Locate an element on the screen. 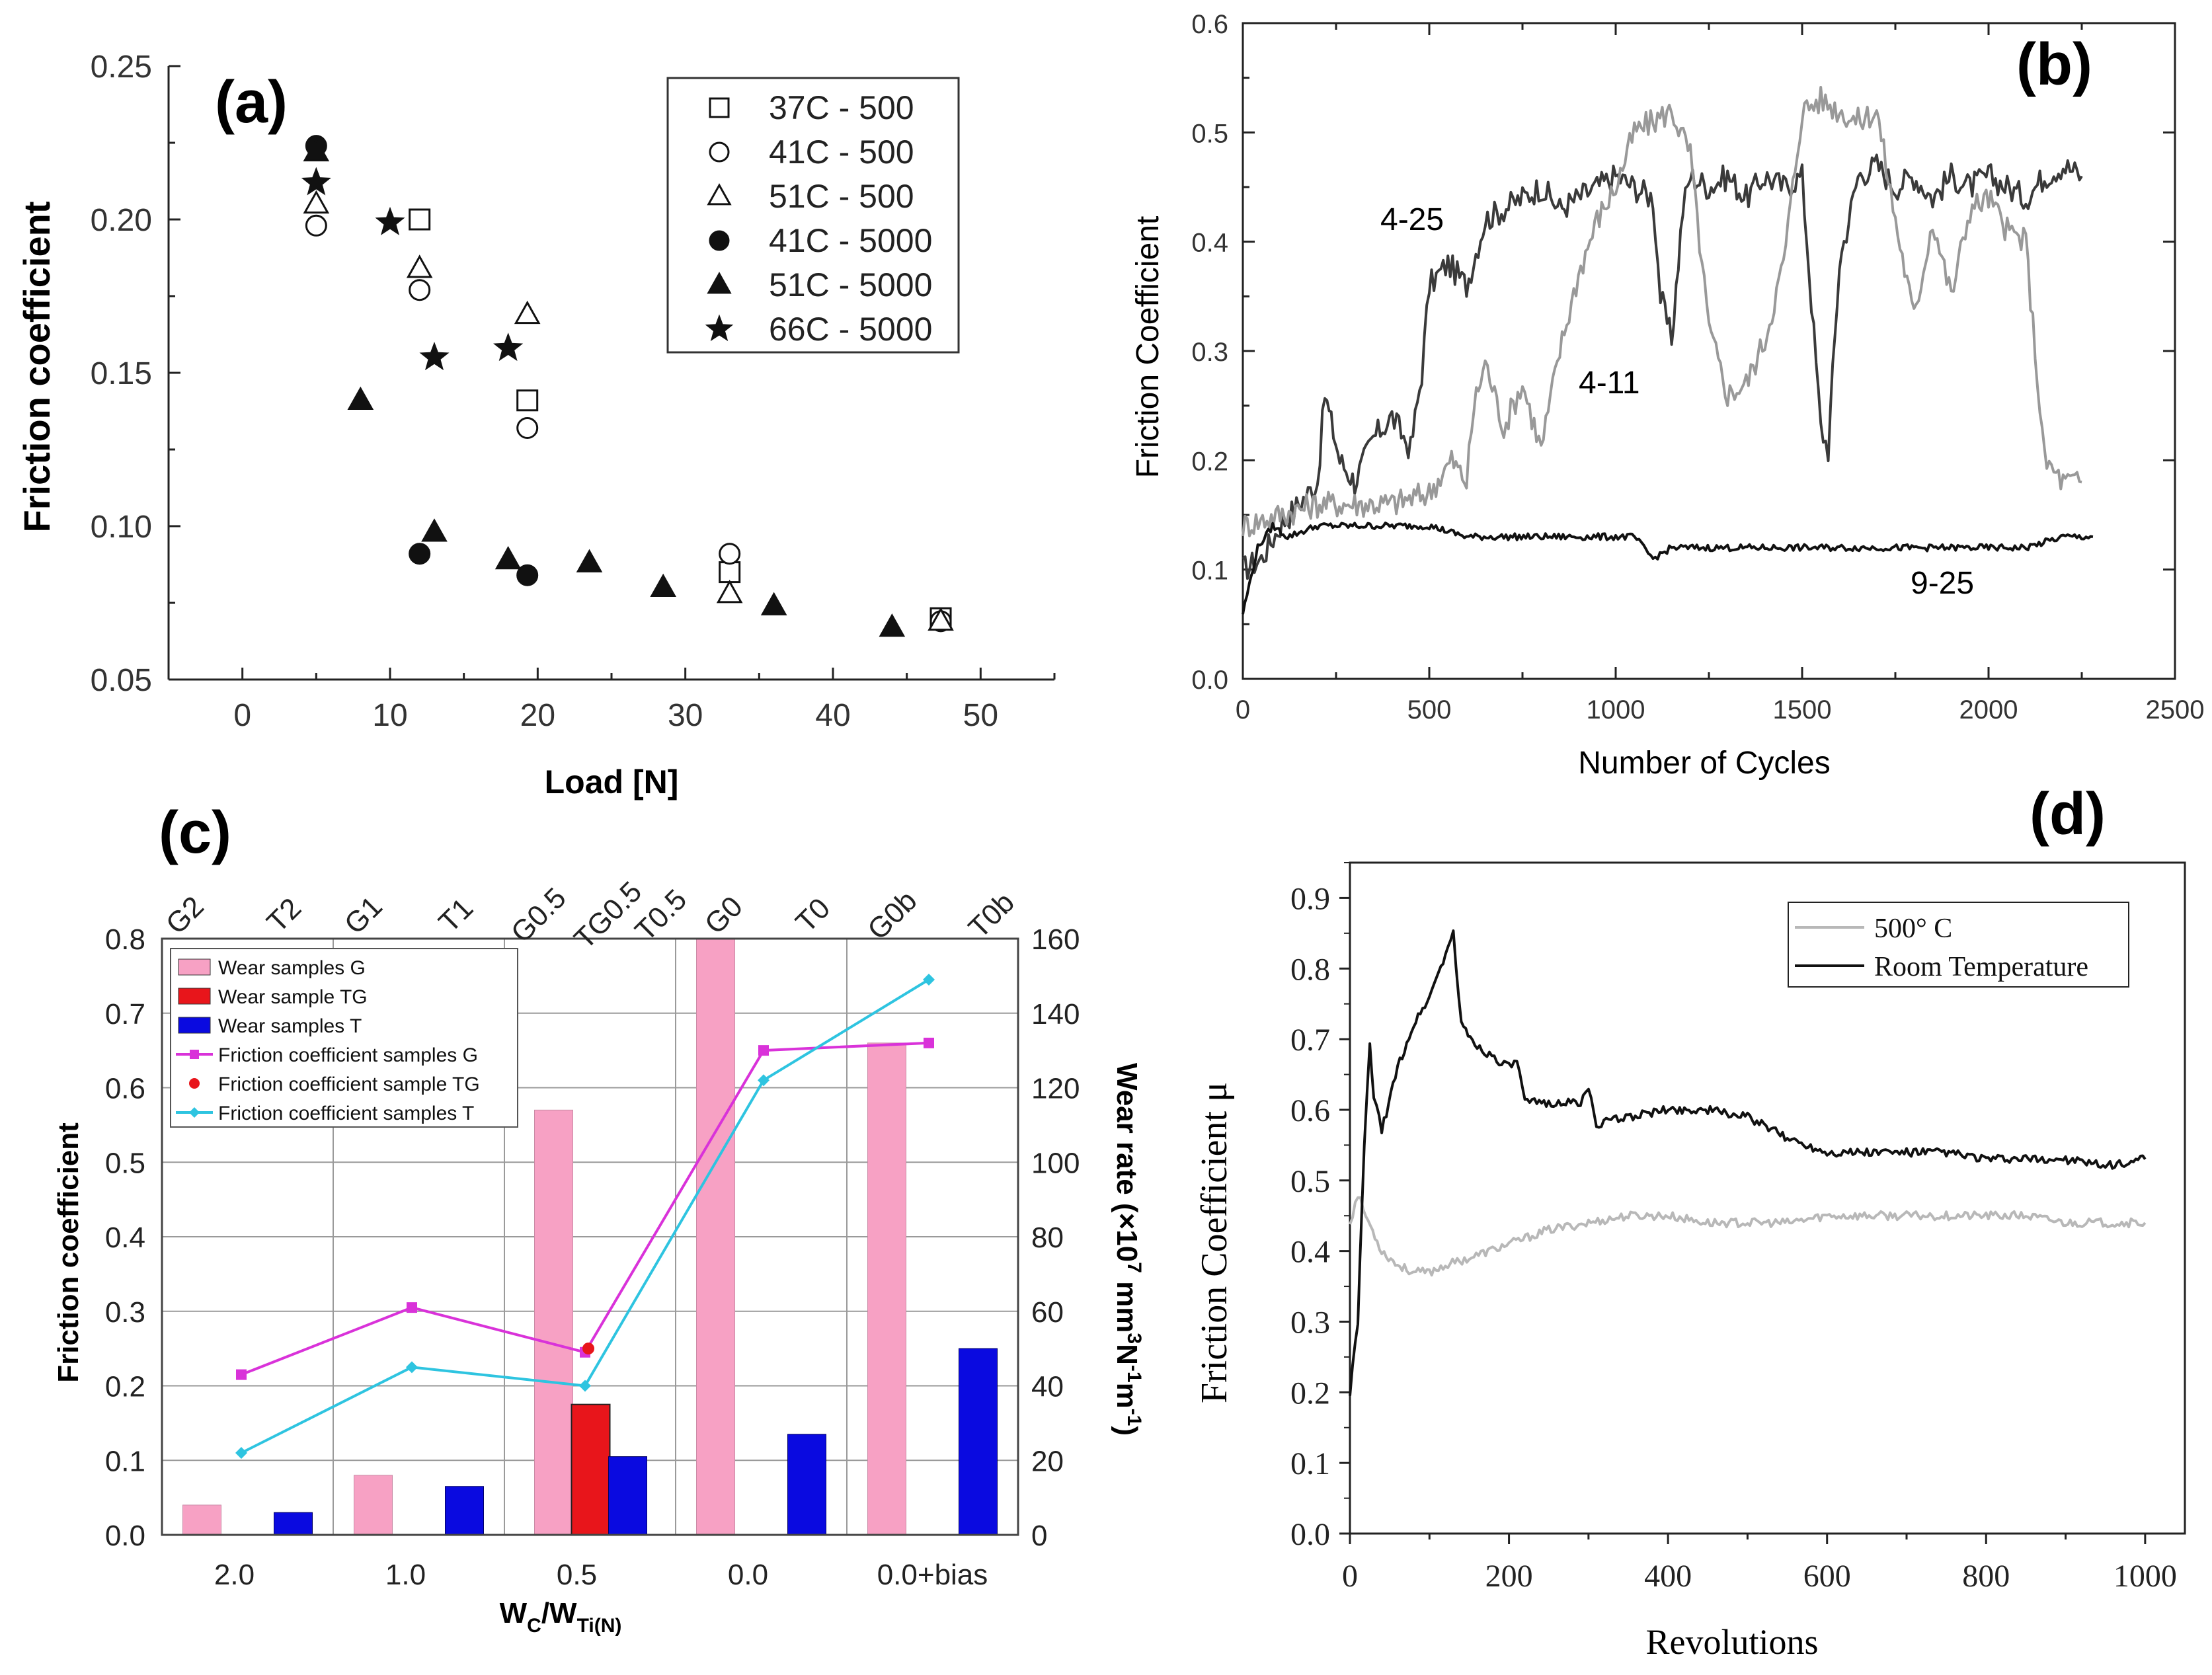  panel-a-y-axis-label: Friction coefficient is located at coordinates (37, 367).